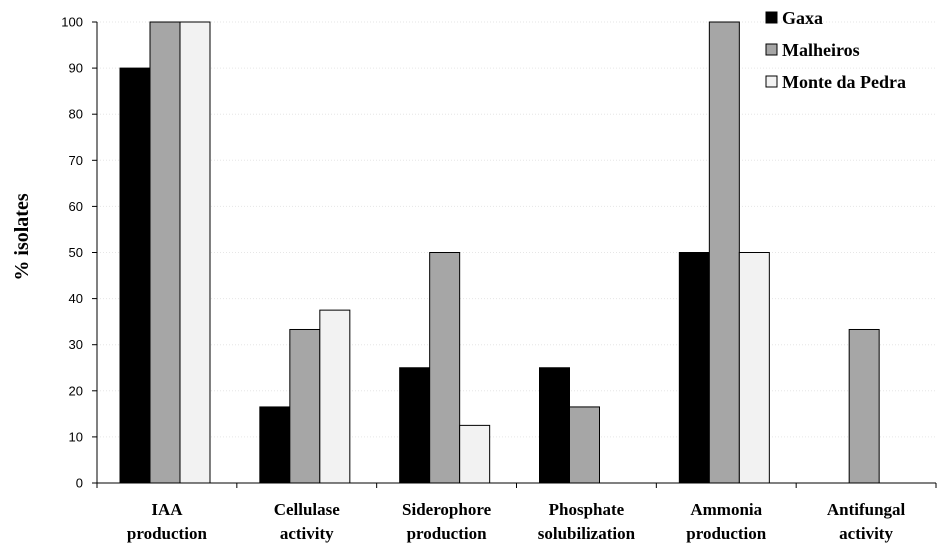 This screenshot has height=546, width=952. What do you see at coordinates (866, 509) in the screenshot?
I see `x-category-label: Antifungal` at bounding box center [866, 509].